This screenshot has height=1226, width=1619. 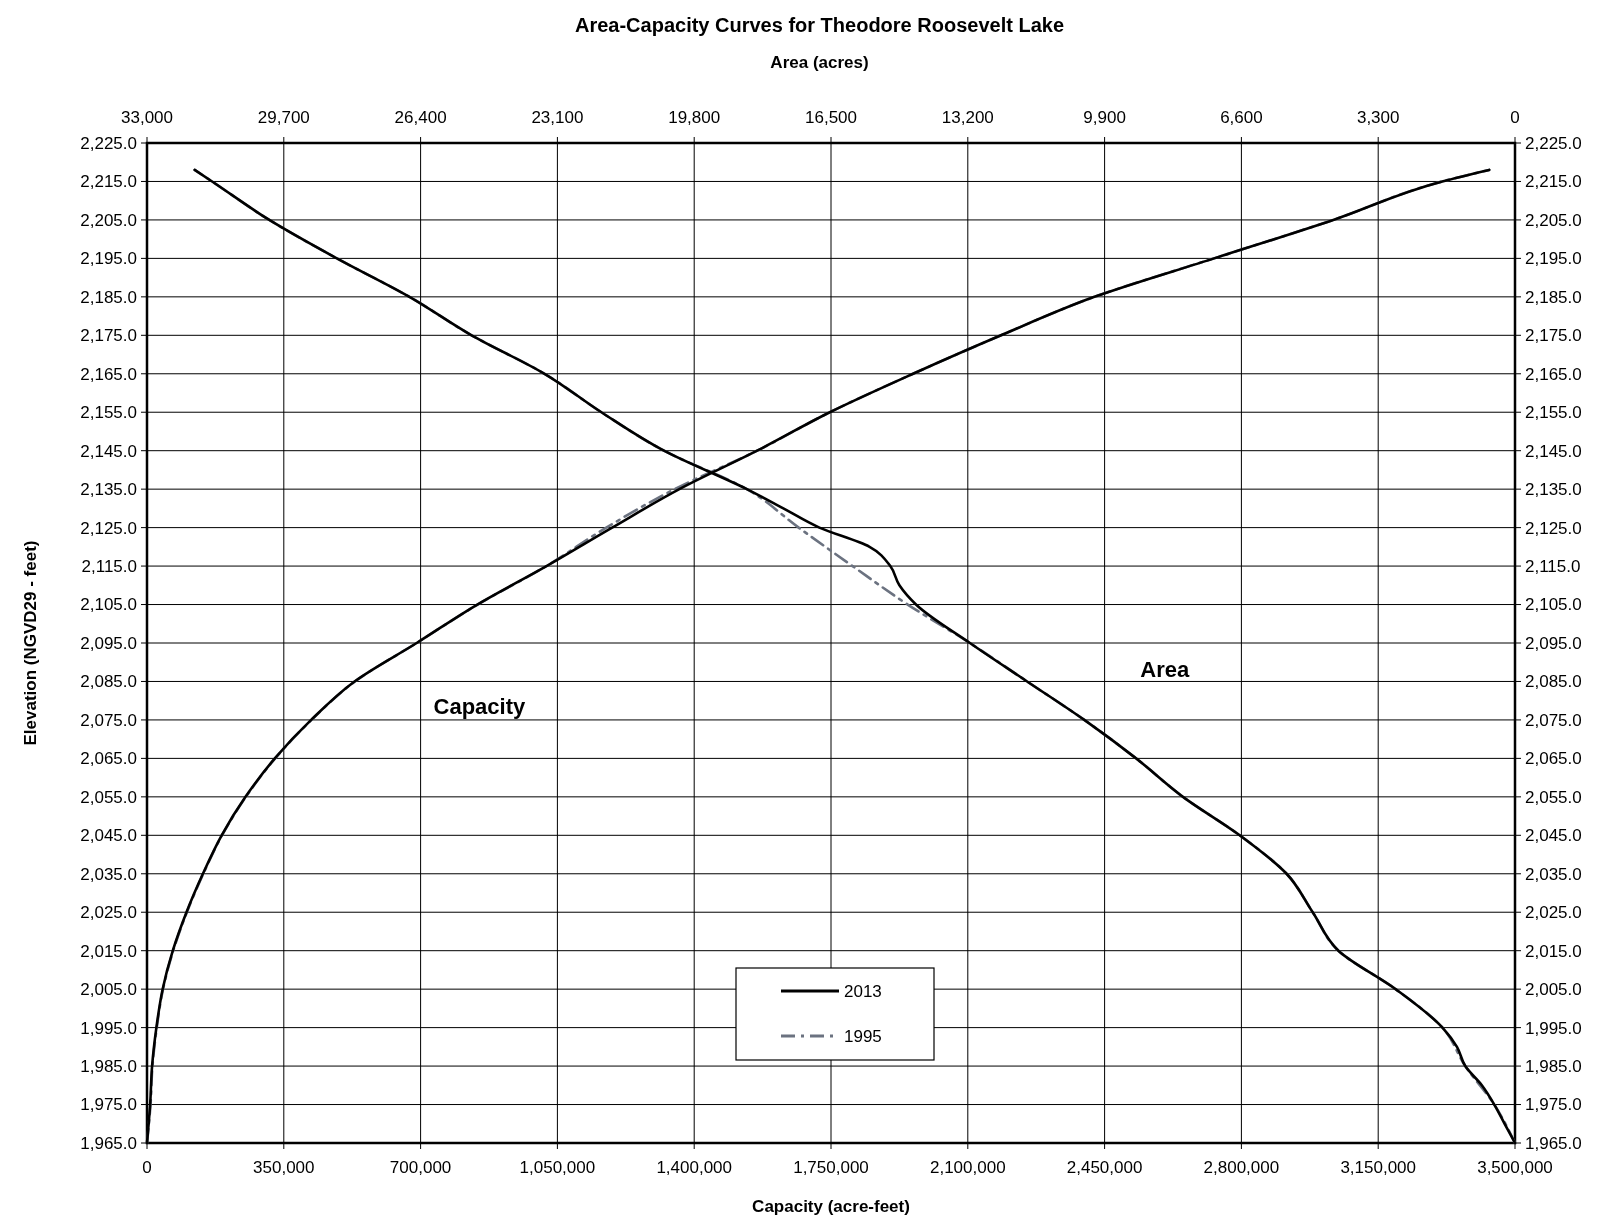 What do you see at coordinates (863, 1036) in the screenshot?
I see `legend-label: 1995` at bounding box center [863, 1036].